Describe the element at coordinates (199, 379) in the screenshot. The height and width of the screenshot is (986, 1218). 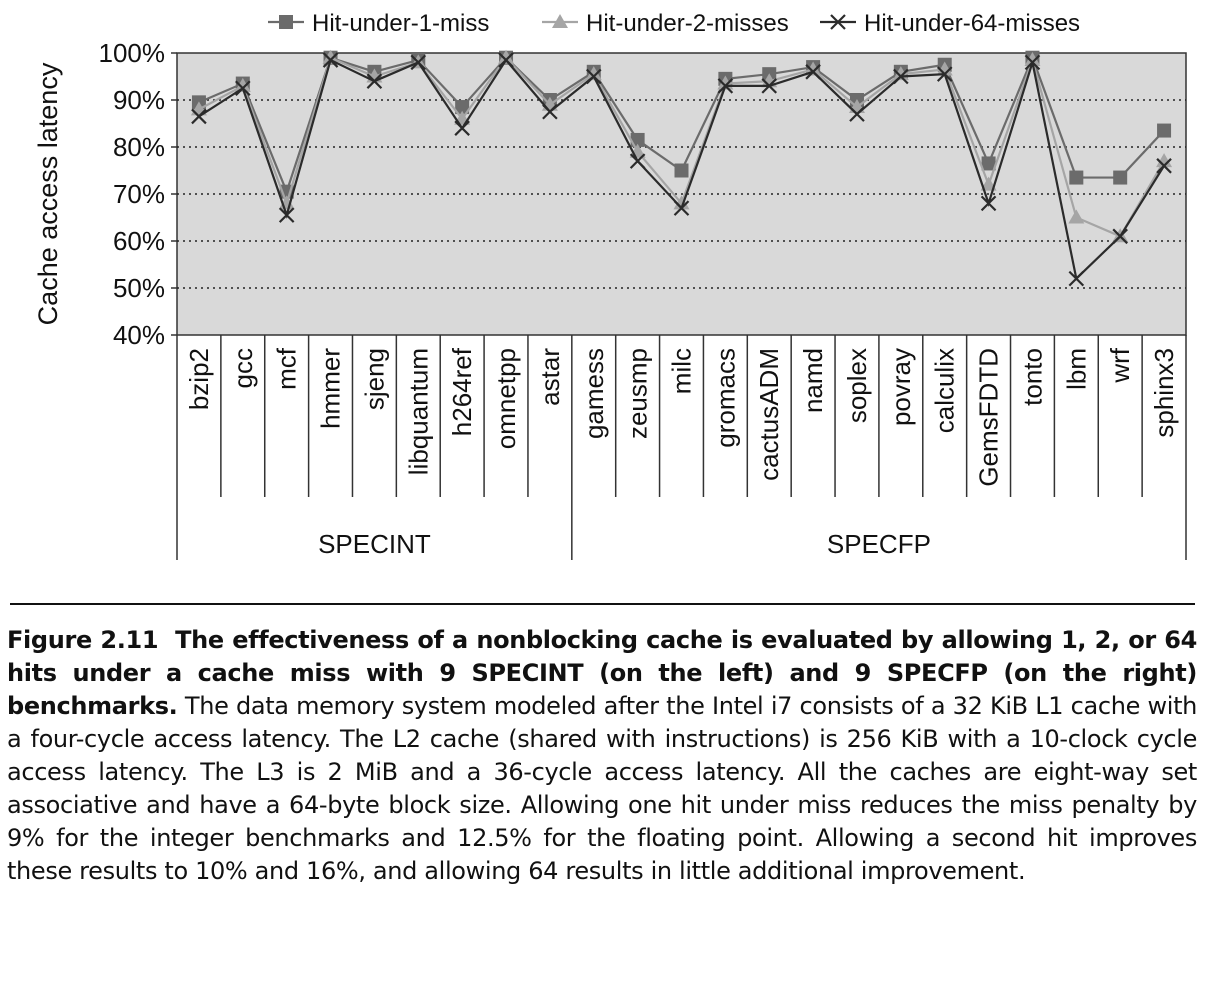
I see `category-label: bzip2` at that location.